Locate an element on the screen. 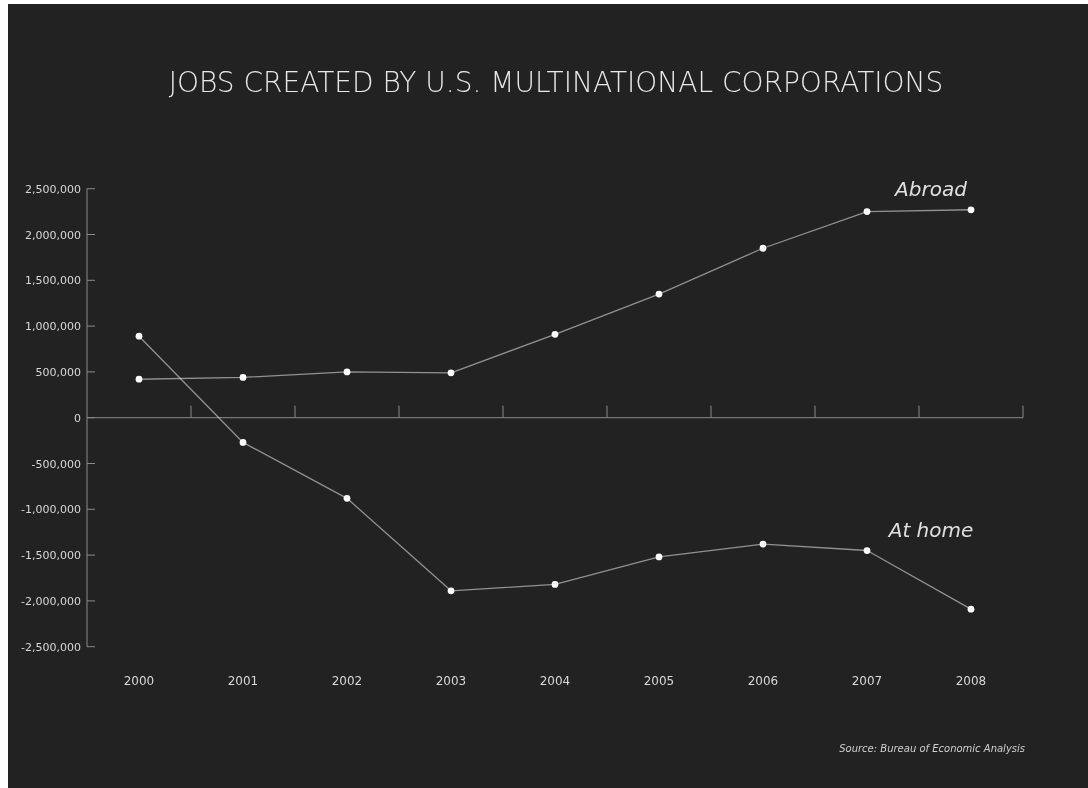 The image size is (1088, 788). x-tick-label: 2008 is located at coordinates (971, 681).